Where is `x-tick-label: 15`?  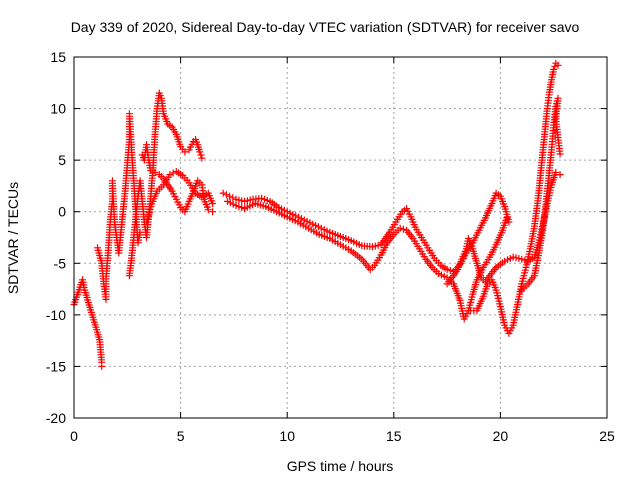 x-tick-label: 15 is located at coordinates (394, 436).